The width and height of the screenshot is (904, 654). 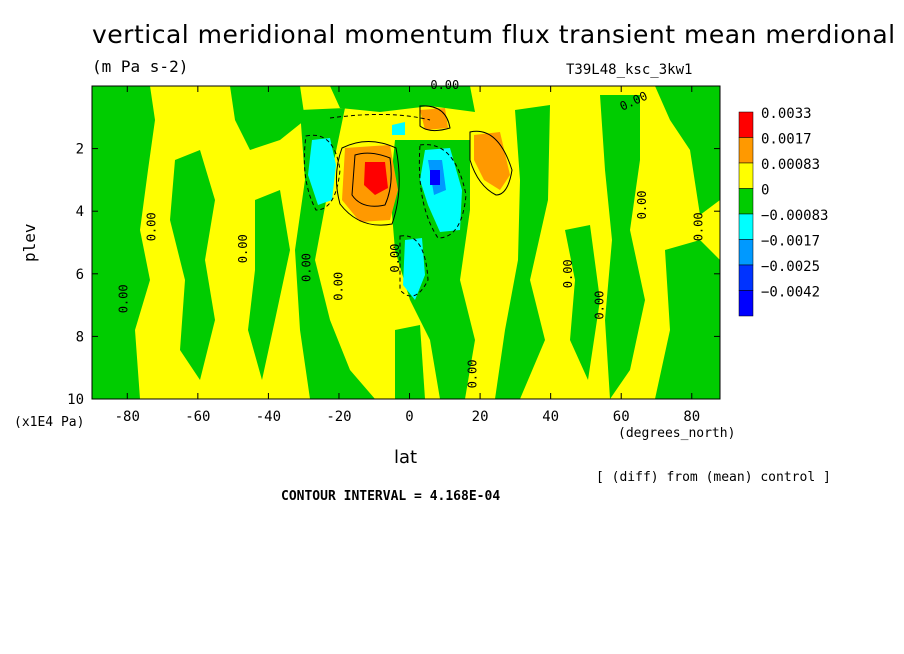 What do you see at coordinates (550, 417) in the screenshot?
I see `x-tick-label: 40` at bounding box center [550, 417].